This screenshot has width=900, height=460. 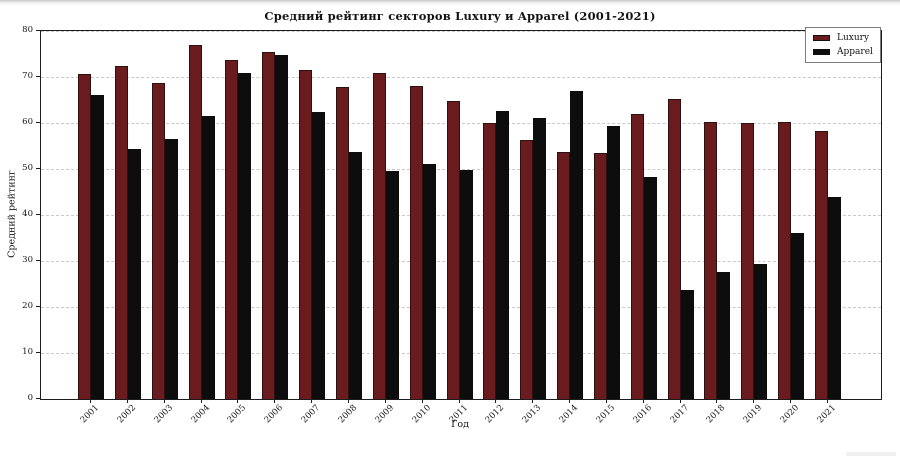 What do you see at coordinates (637, 256) in the screenshot?
I see `bar-luxury-2016` at bounding box center [637, 256].